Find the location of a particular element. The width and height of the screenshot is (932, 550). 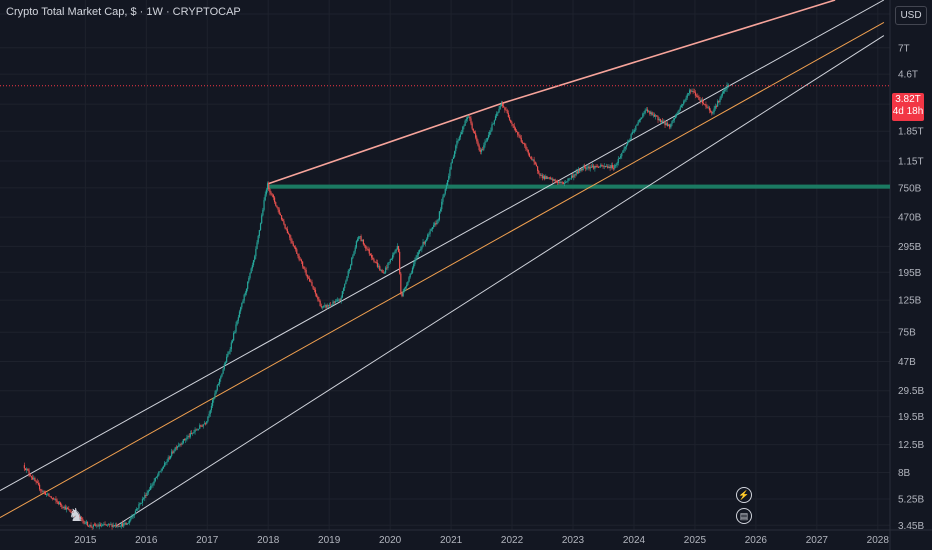

y-tick-label: 195B is located at coordinates (910, 273).